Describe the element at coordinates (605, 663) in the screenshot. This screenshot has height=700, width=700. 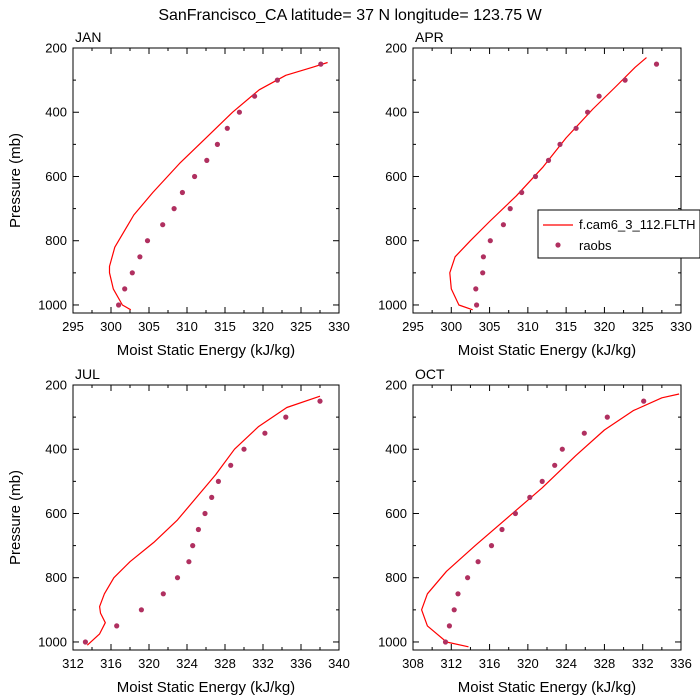
I see `x-tick-label: 328` at that location.